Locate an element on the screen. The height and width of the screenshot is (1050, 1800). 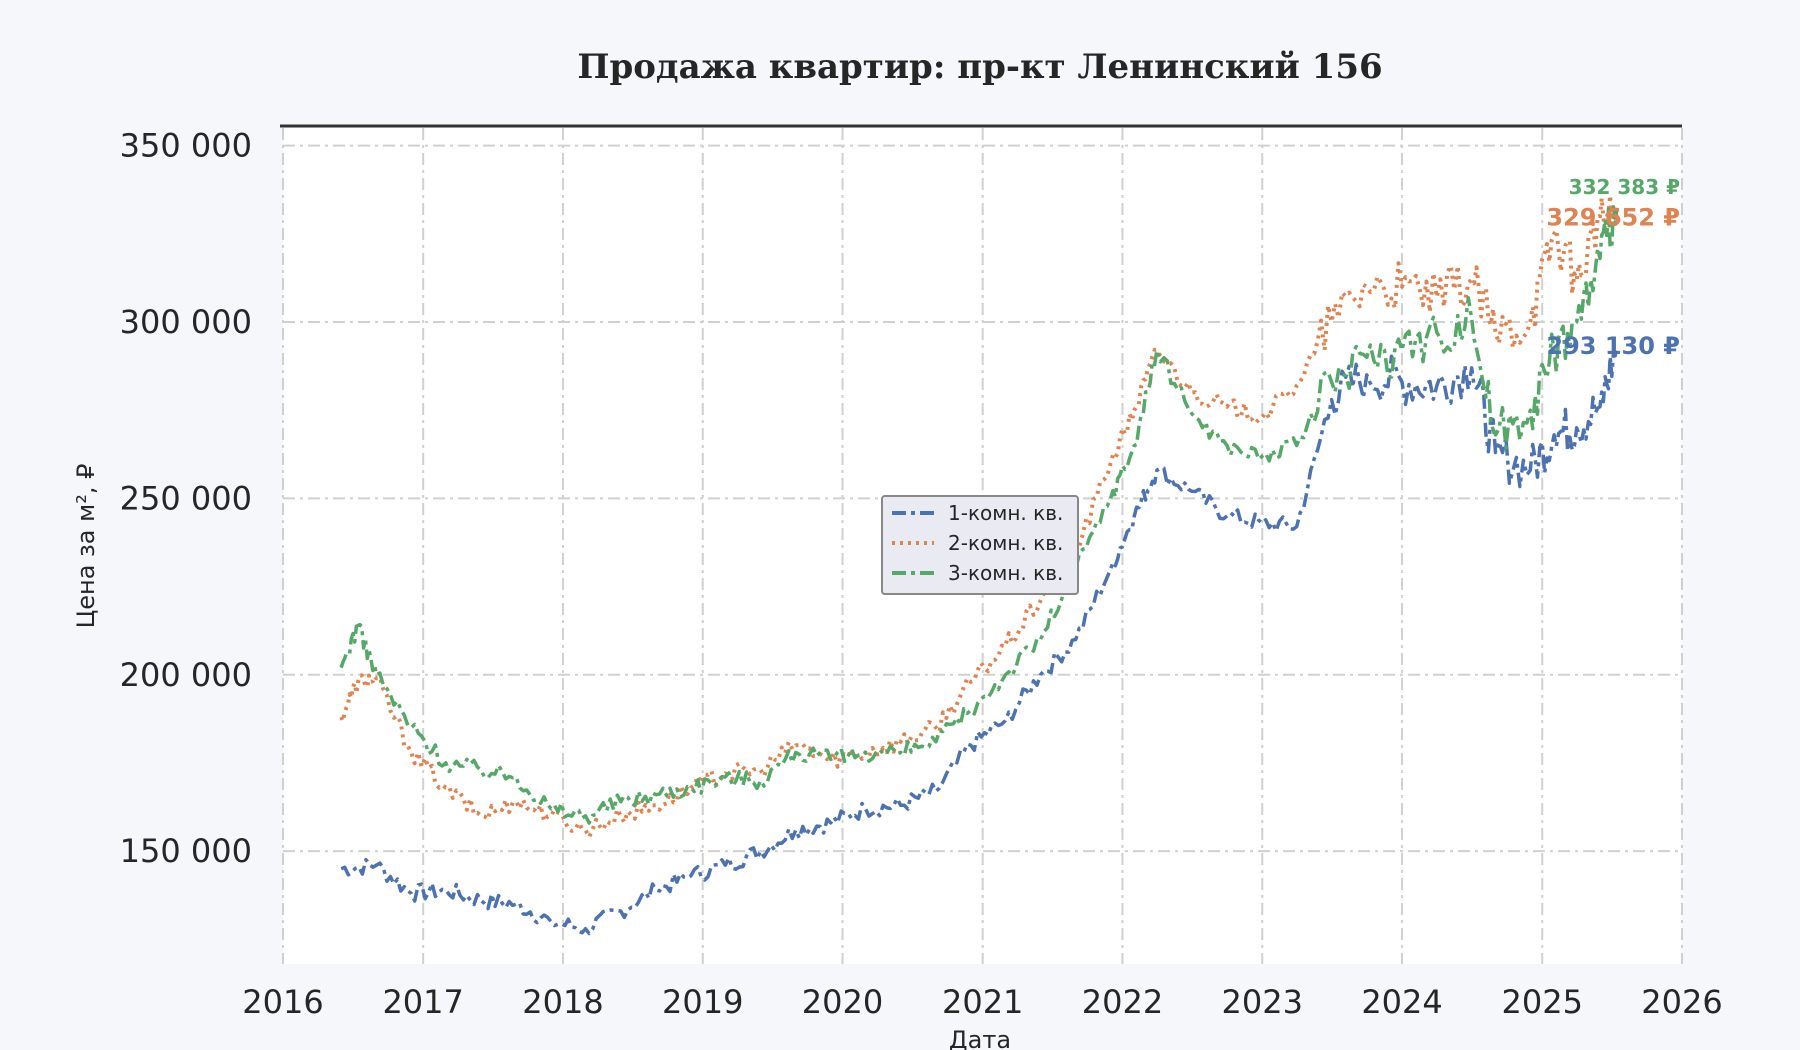
y-tick-label-2: 250 000 is located at coordinates (186, 498).